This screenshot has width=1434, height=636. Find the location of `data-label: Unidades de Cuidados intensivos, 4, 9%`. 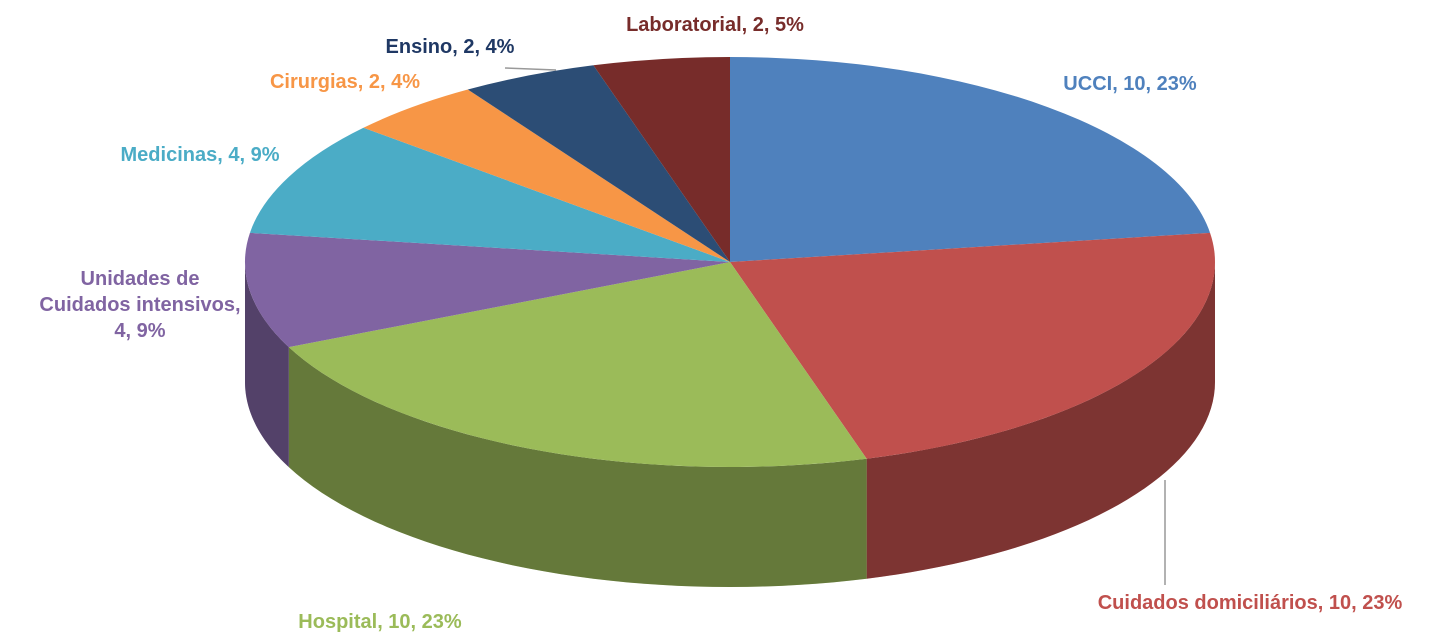

data-label: Unidades de Cuidados intensivos, 4, 9% is located at coordinates (140, 305).